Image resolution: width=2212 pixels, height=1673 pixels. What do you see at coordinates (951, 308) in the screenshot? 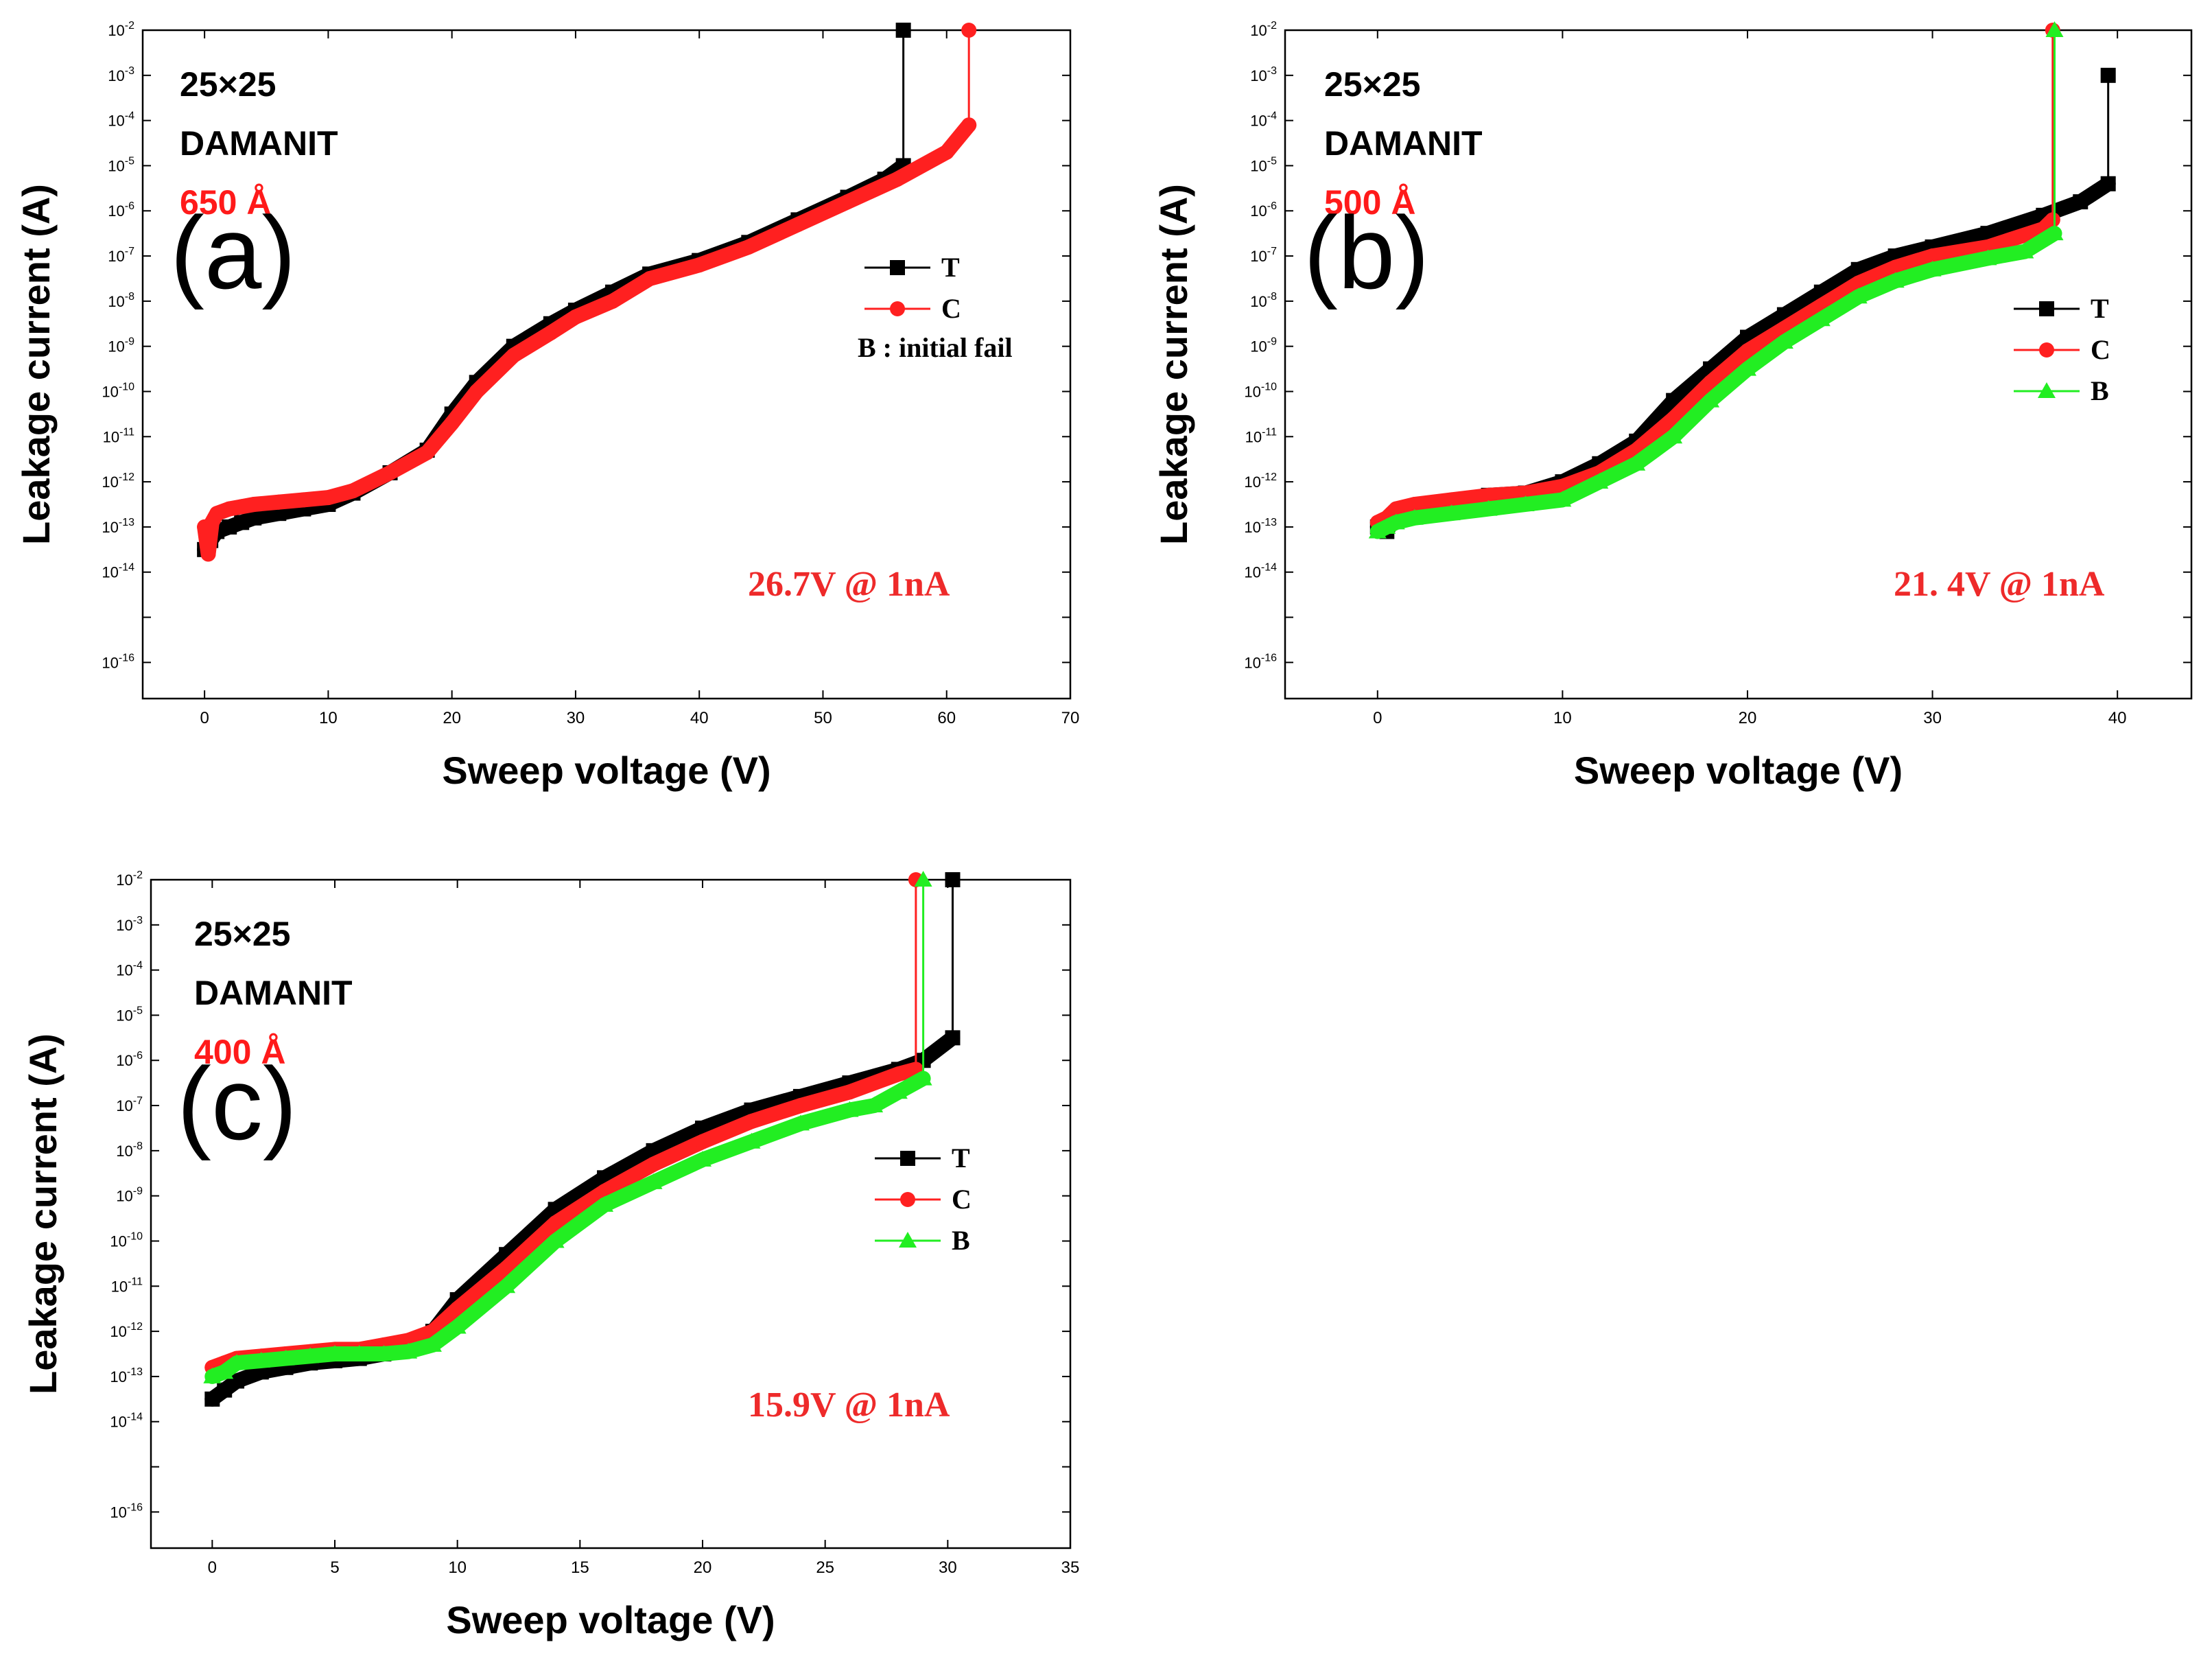
I see `legend-label: C` at bounding box center [951, 308].